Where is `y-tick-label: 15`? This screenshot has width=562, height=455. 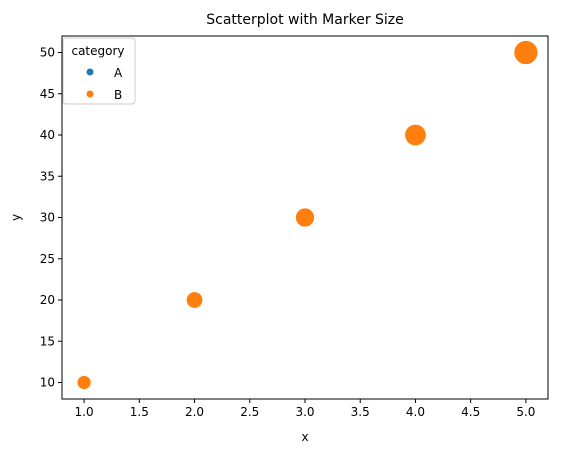
y-tick-label: 15 is located at coordinates (47, 341).